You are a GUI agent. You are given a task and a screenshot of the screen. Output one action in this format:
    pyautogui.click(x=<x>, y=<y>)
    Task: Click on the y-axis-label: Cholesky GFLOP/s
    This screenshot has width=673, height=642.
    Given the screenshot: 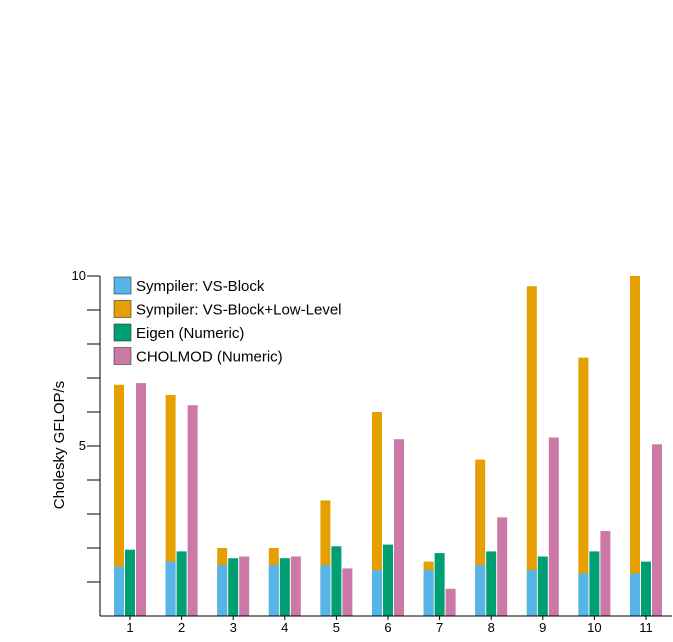 What is the action you would take?
    pyautogui.click(x=59, y=445)
    